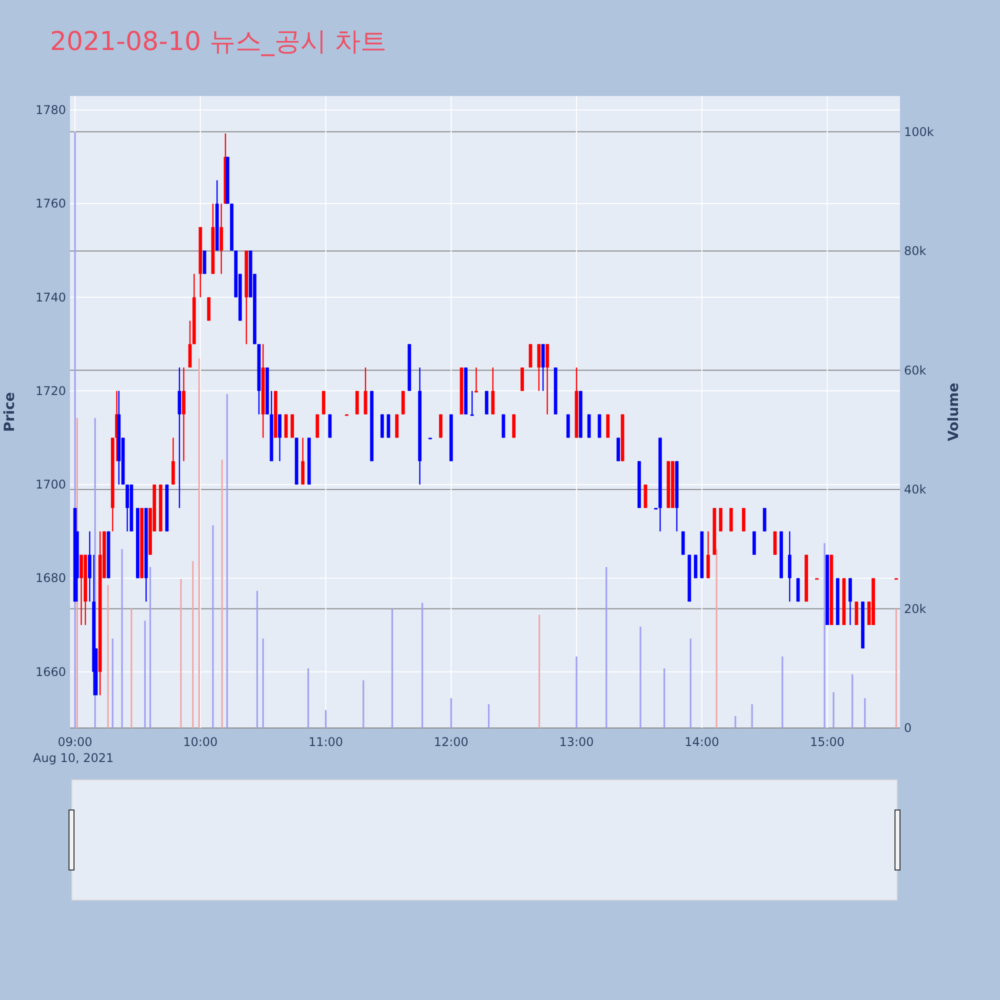 This screenshot has height=1000, width=1000. What do you see at coordinates (10, 412) in the screenshot?
I see `y-axis-title: Price` at bounding box center [10, 412].